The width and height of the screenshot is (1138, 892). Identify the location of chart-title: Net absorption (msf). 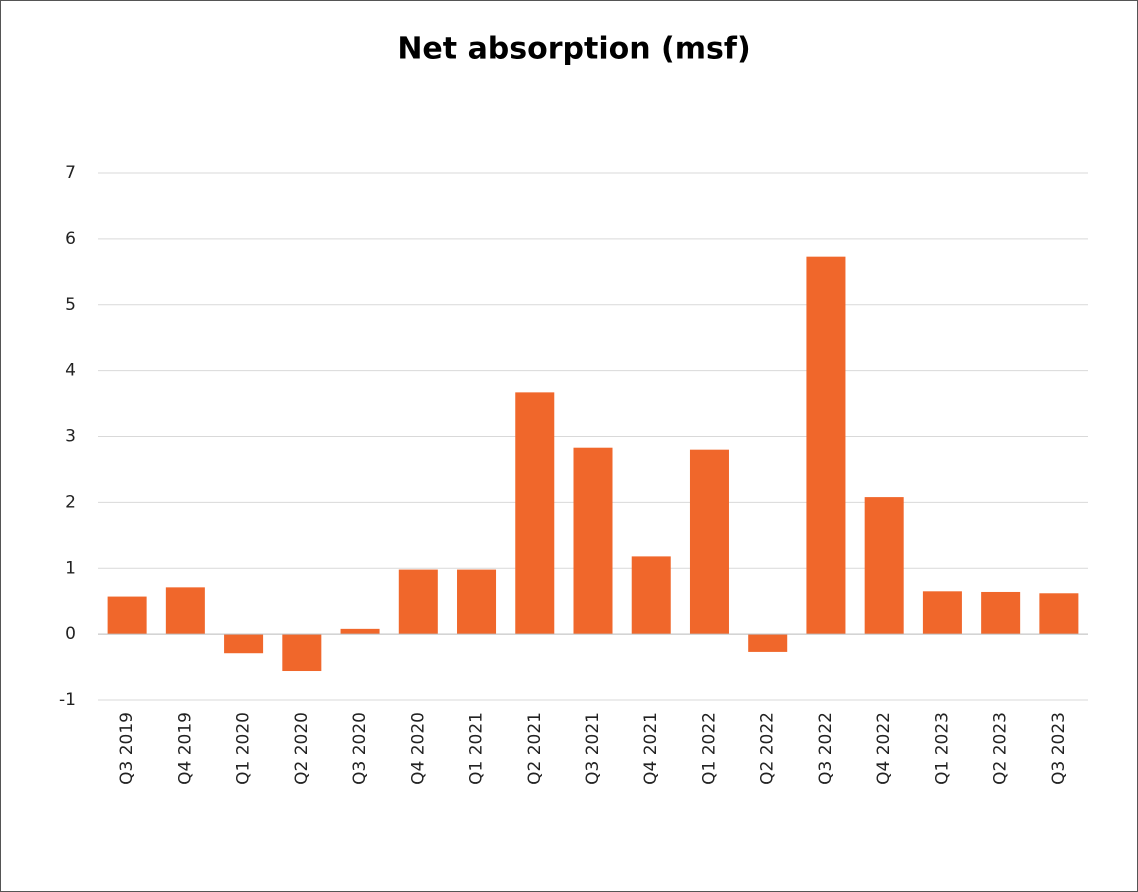
(573, 49).